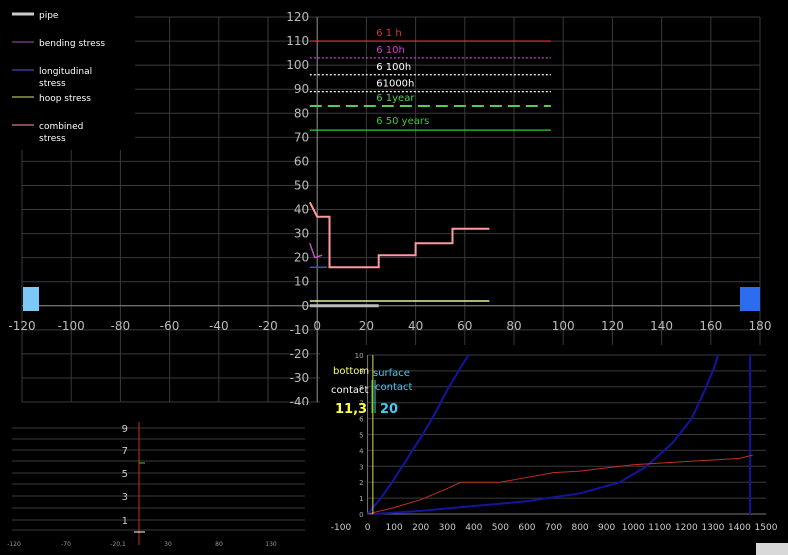 The width and height of the screenshot is (788, 555). I want to click on main-x-tick-label: 60, so click(464, 326).